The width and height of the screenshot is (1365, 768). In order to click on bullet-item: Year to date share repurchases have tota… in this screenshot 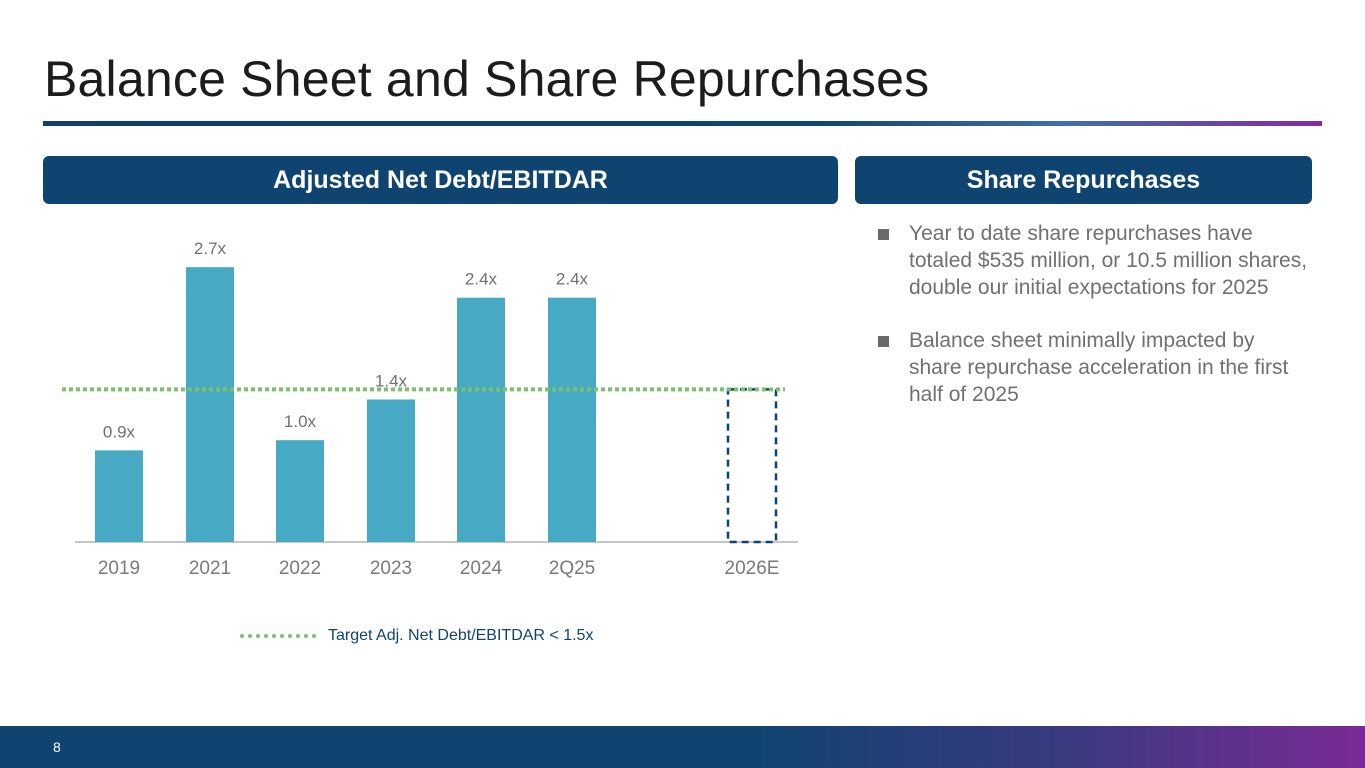, I will do `click(1093, 260)`.